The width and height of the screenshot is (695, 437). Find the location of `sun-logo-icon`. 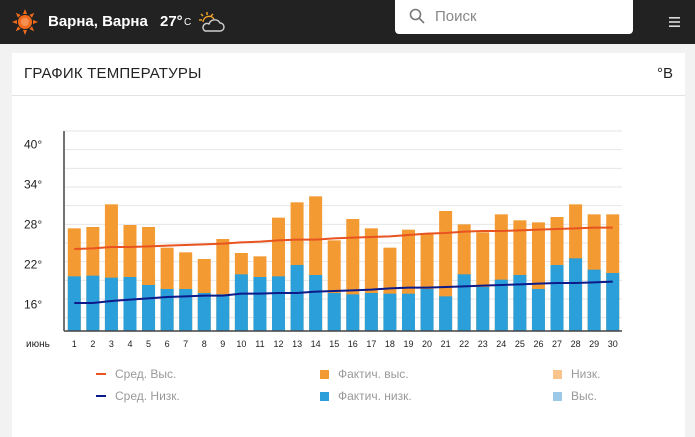

sun-logo-icon is located at coordinates (25, 22).